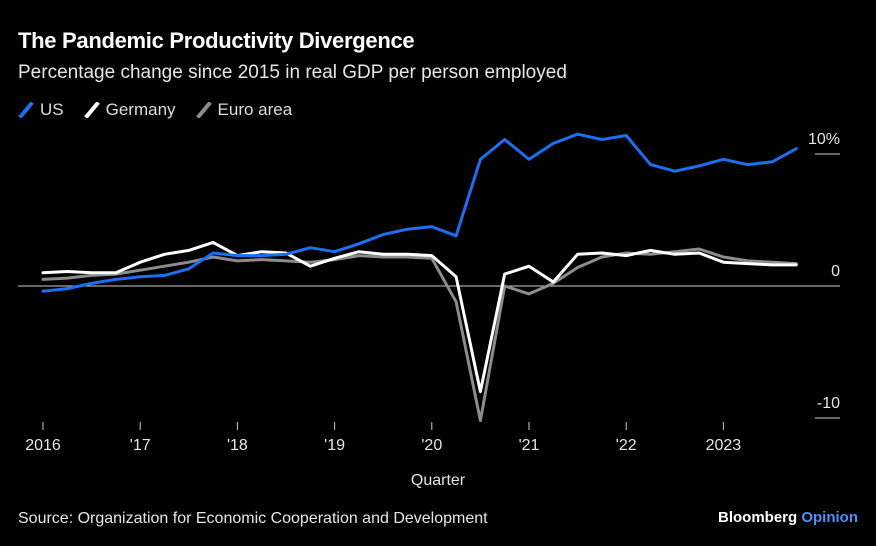 This screenshot has height=546, width=876. I want to click on brand-accent: Opinion, so click(829, 517).